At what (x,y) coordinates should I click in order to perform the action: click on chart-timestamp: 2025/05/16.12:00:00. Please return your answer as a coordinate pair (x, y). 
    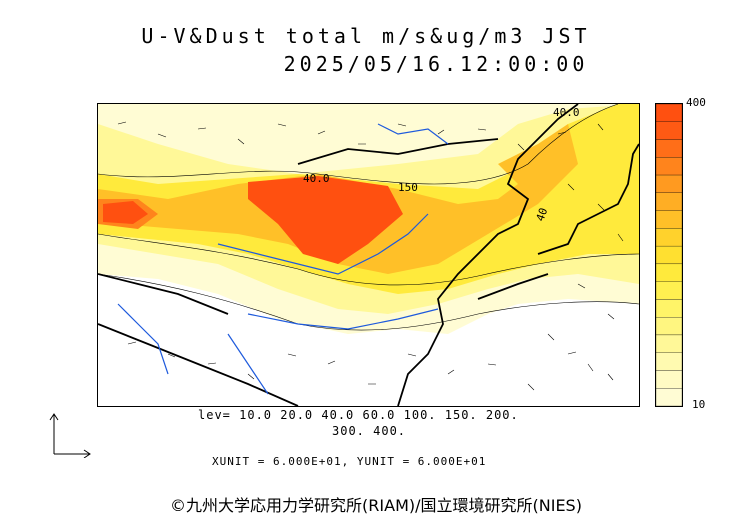
    Looking at the image, I should click on (436, 64).